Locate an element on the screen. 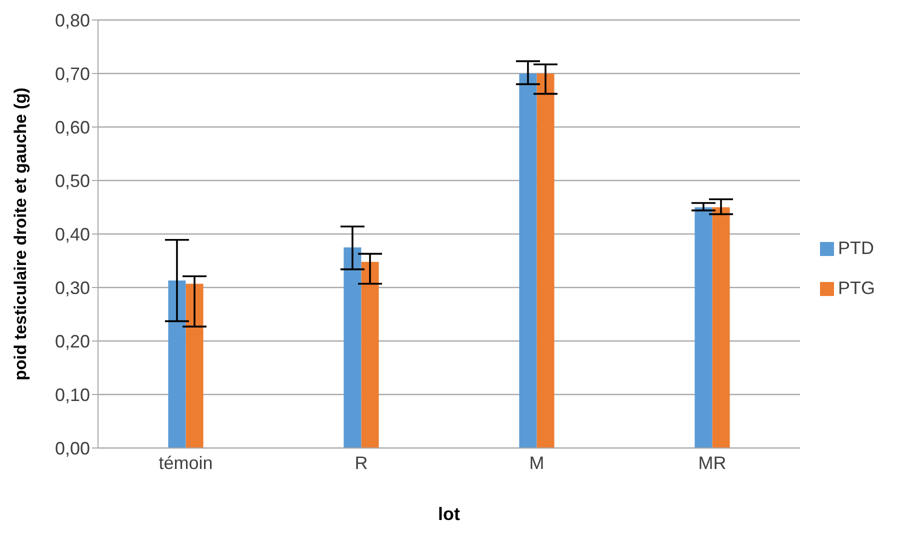  x-tick-label: R is located at coordinates (361, 462).